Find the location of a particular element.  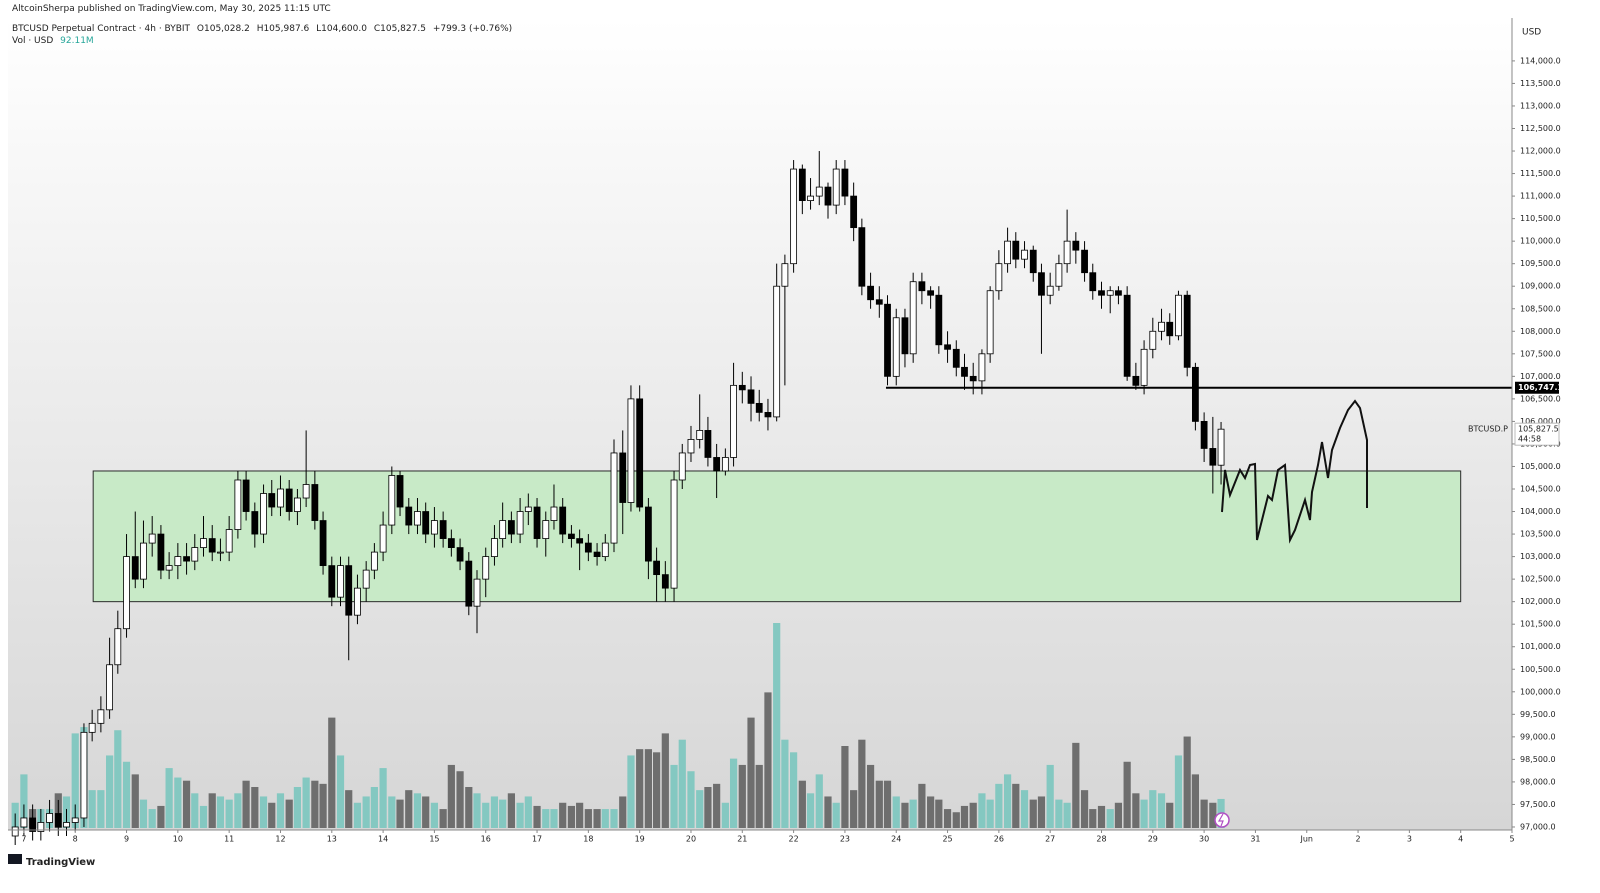

event-icon is located at coordinates (1222, 820).